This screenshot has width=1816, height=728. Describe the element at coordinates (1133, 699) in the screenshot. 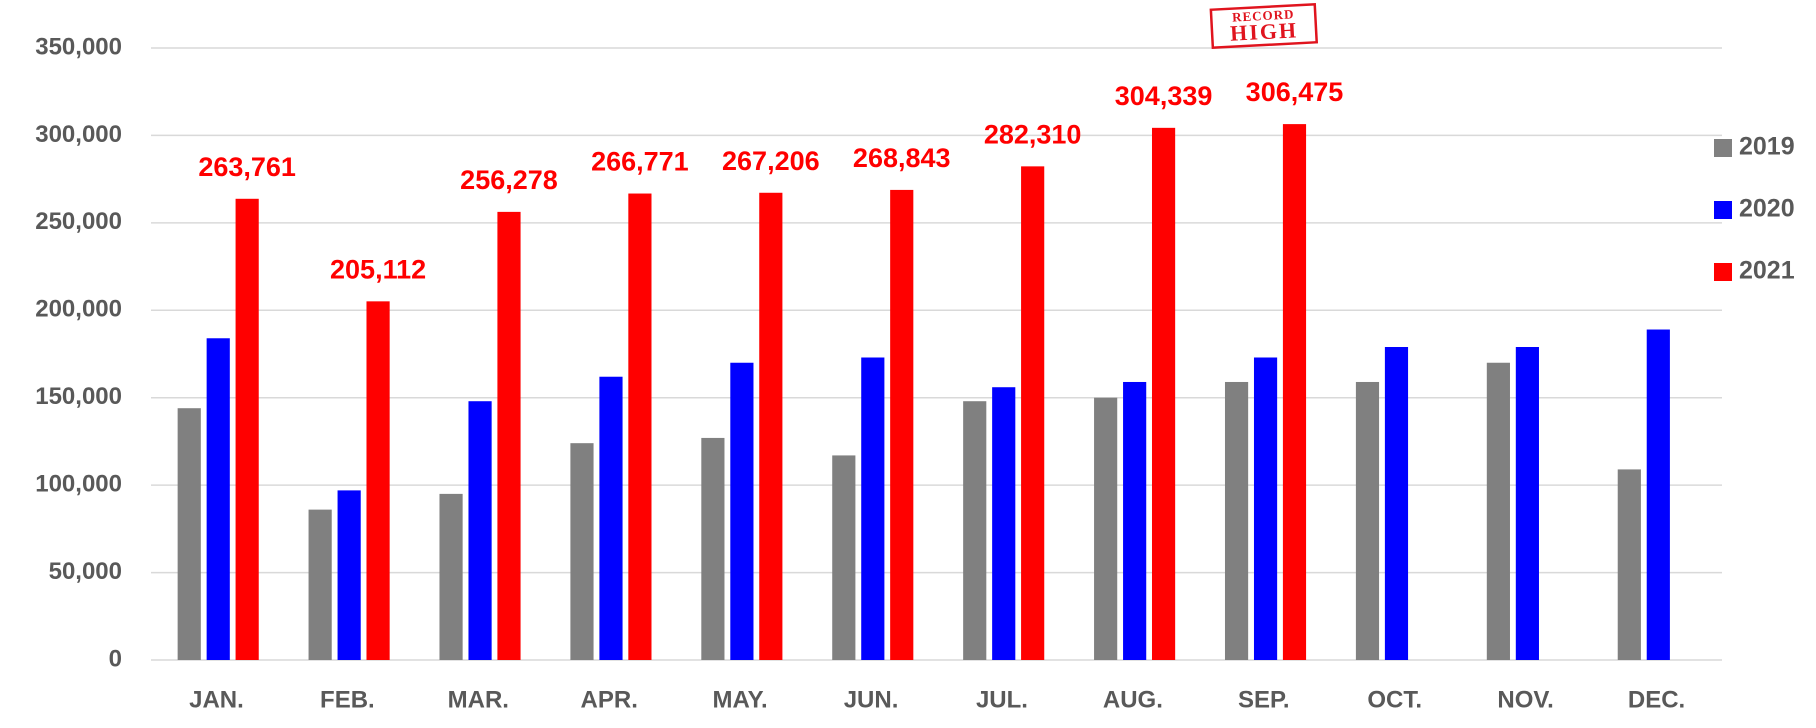

I see `x-tick-label: AUG.` at that location.